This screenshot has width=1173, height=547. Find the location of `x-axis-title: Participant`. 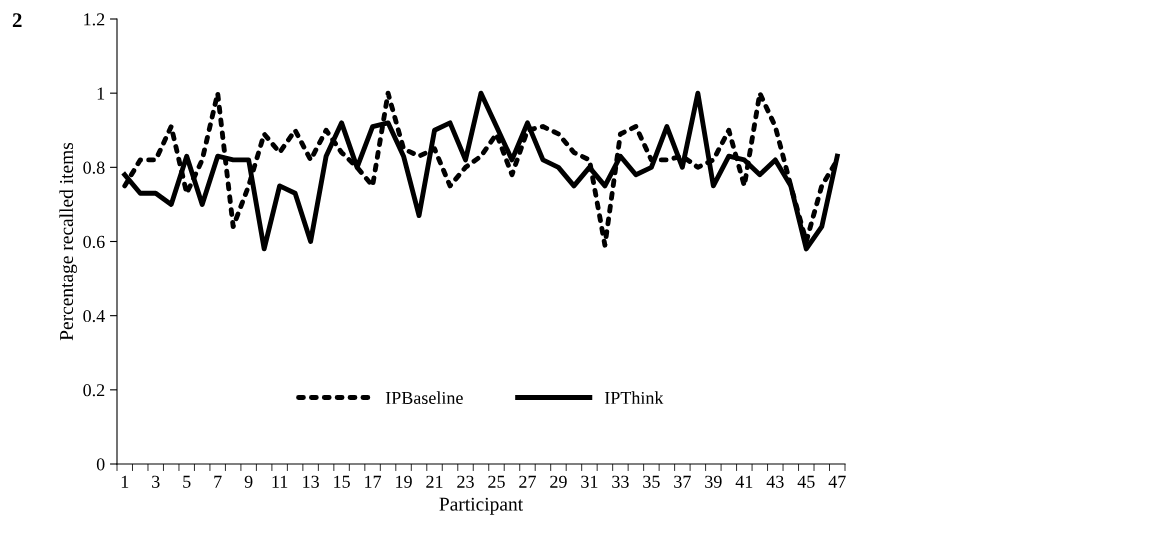

x-axis-title: Participant is located at coordinates (481, 506).